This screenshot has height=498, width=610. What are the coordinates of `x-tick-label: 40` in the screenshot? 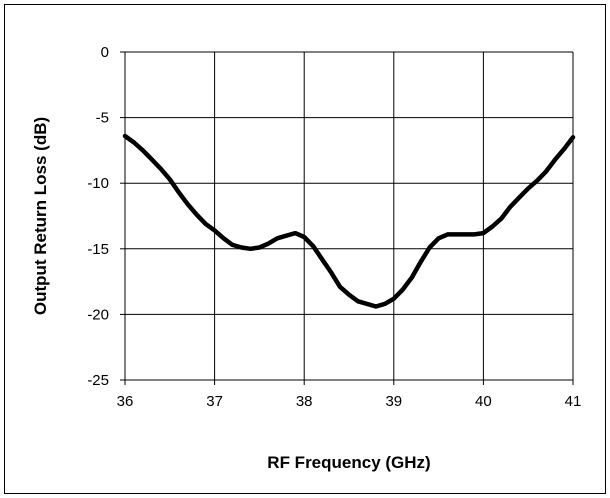 It's located at (483, 401).